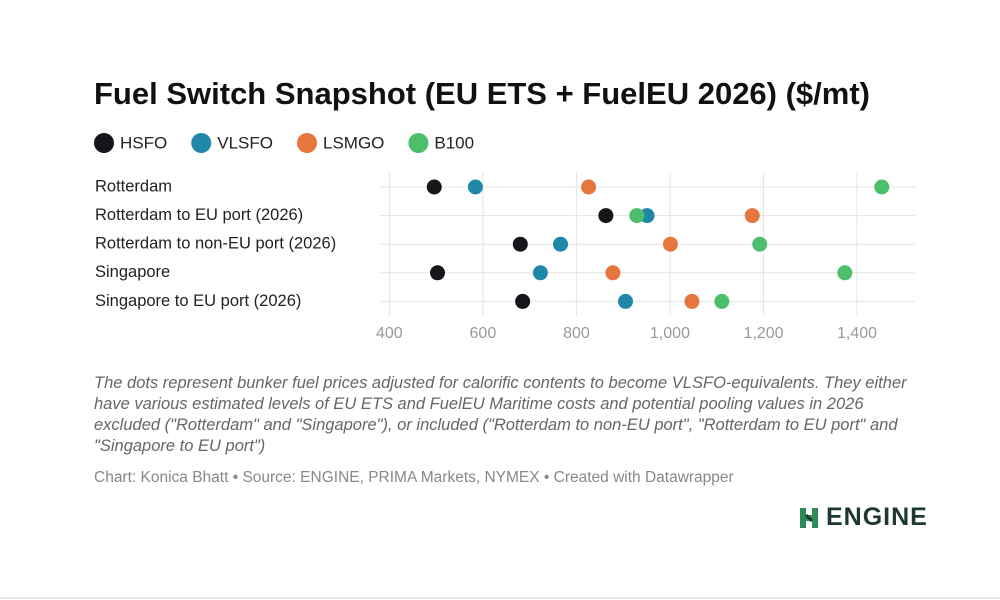 The height and width of the screenshot is (600, 1000). I want to click on x-tick-label: 1,400, so click(857, 333).